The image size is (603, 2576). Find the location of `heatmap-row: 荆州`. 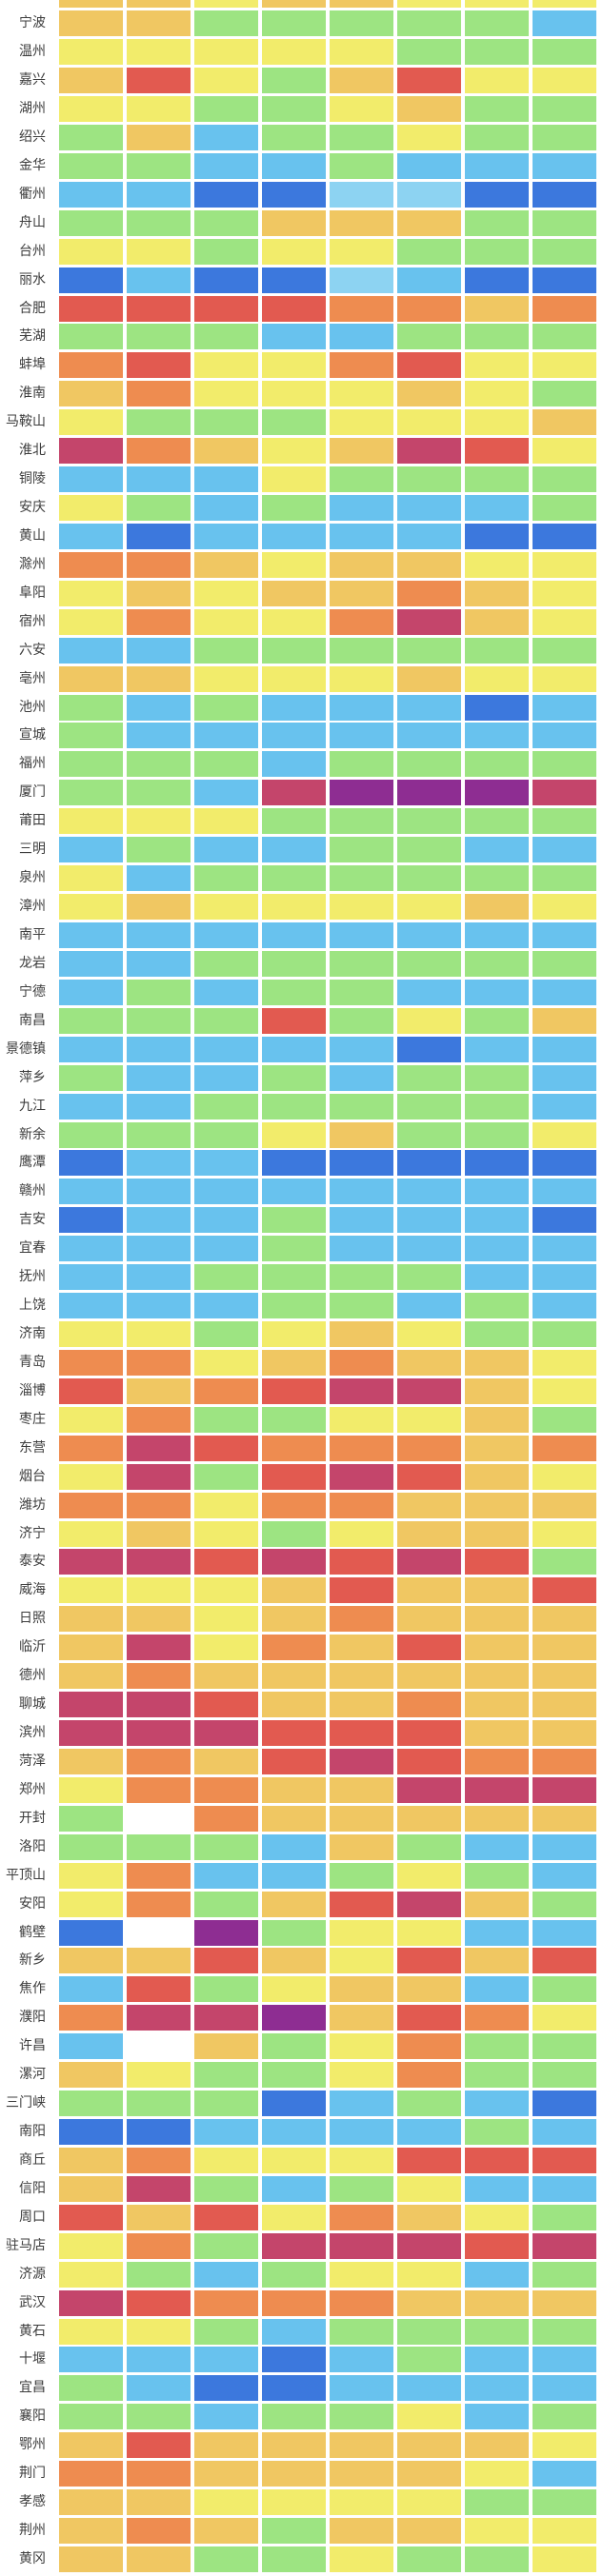

heatmap-row: 荆州 is located at coordinates (301, 2532).